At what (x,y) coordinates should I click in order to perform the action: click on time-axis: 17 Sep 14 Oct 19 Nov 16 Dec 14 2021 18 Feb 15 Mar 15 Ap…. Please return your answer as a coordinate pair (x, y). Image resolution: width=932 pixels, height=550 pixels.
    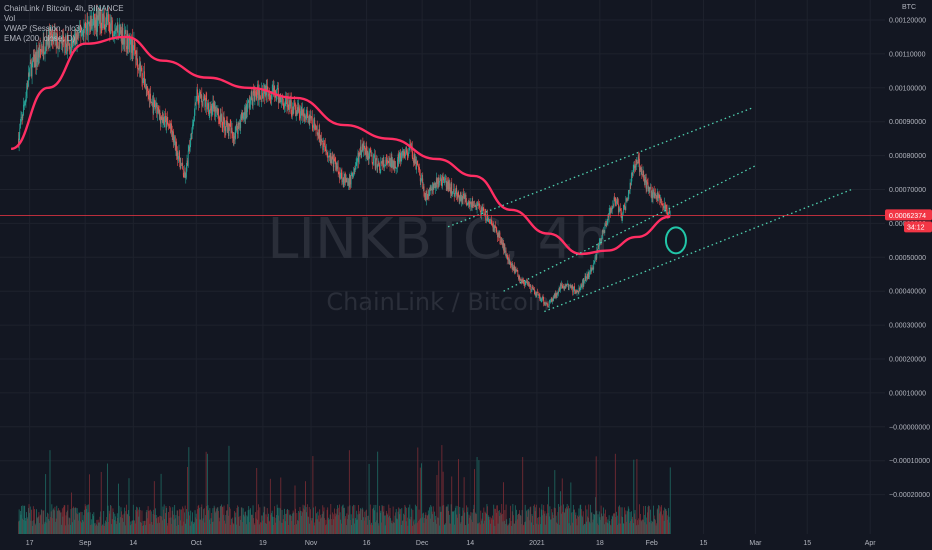
    Looking at the image, I should click on (451, 543).